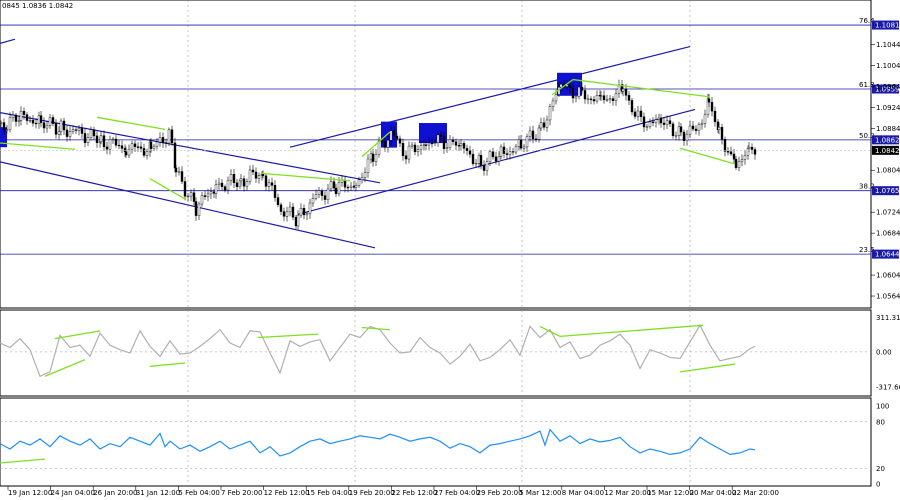 Image resolution: width=900 pixels, height=500 pixels. I want to click on channel-line, so click(188, 205).